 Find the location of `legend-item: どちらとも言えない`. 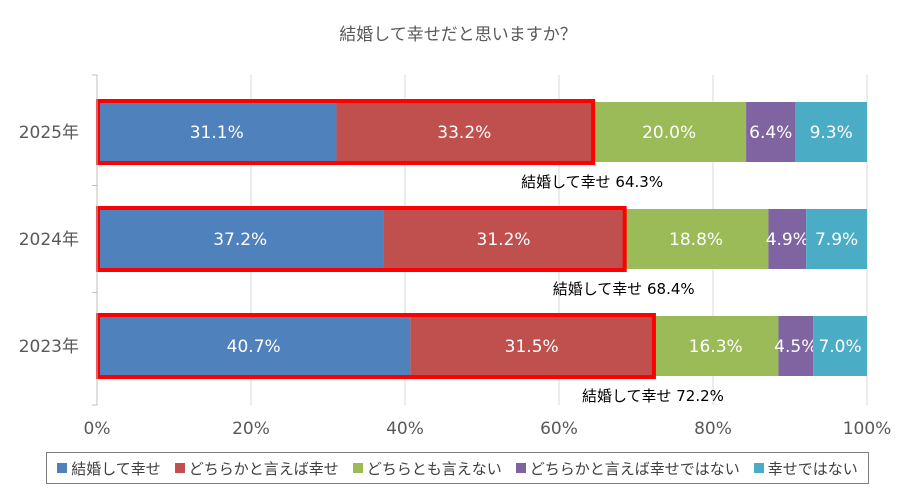

legend-item: どちらとも言えない is located at coordinates (427, 468).